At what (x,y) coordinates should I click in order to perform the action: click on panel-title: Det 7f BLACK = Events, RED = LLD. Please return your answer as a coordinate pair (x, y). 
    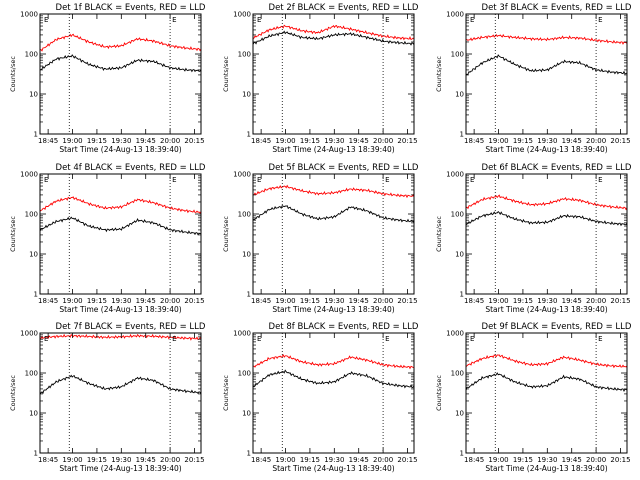
    Looking at the image, I should click on (131, 327).